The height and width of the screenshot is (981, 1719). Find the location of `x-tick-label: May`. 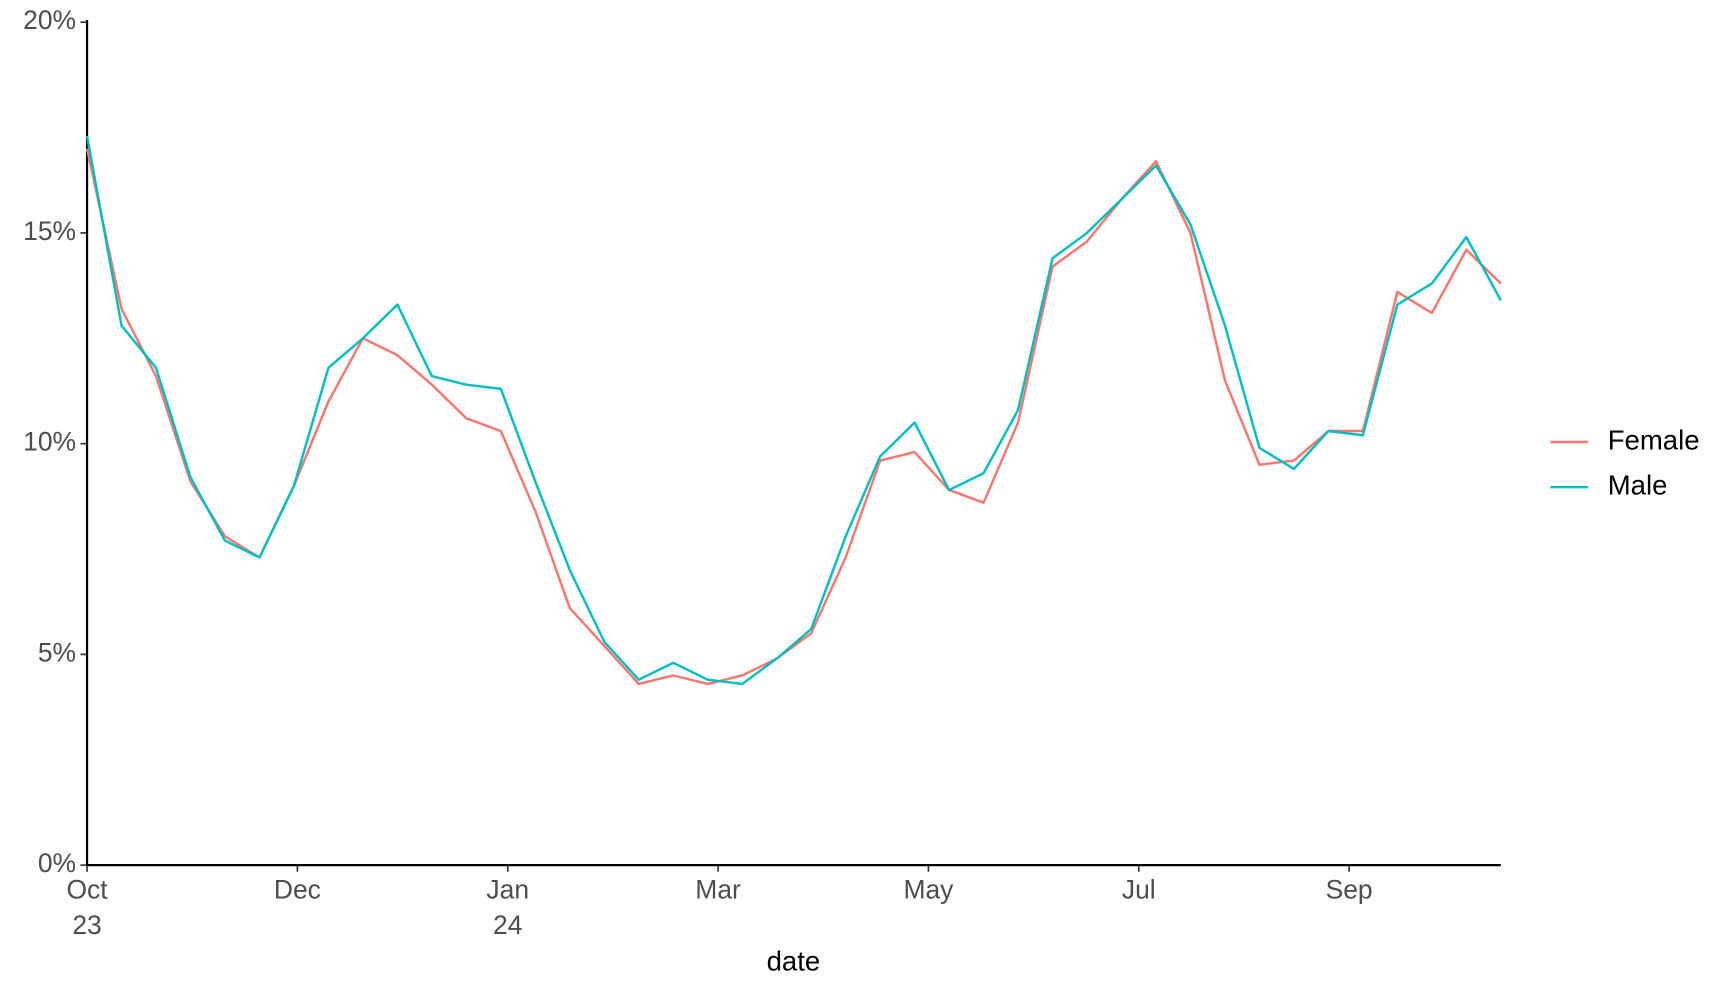

x-tick-label: May is located at coordinates (928, 890).